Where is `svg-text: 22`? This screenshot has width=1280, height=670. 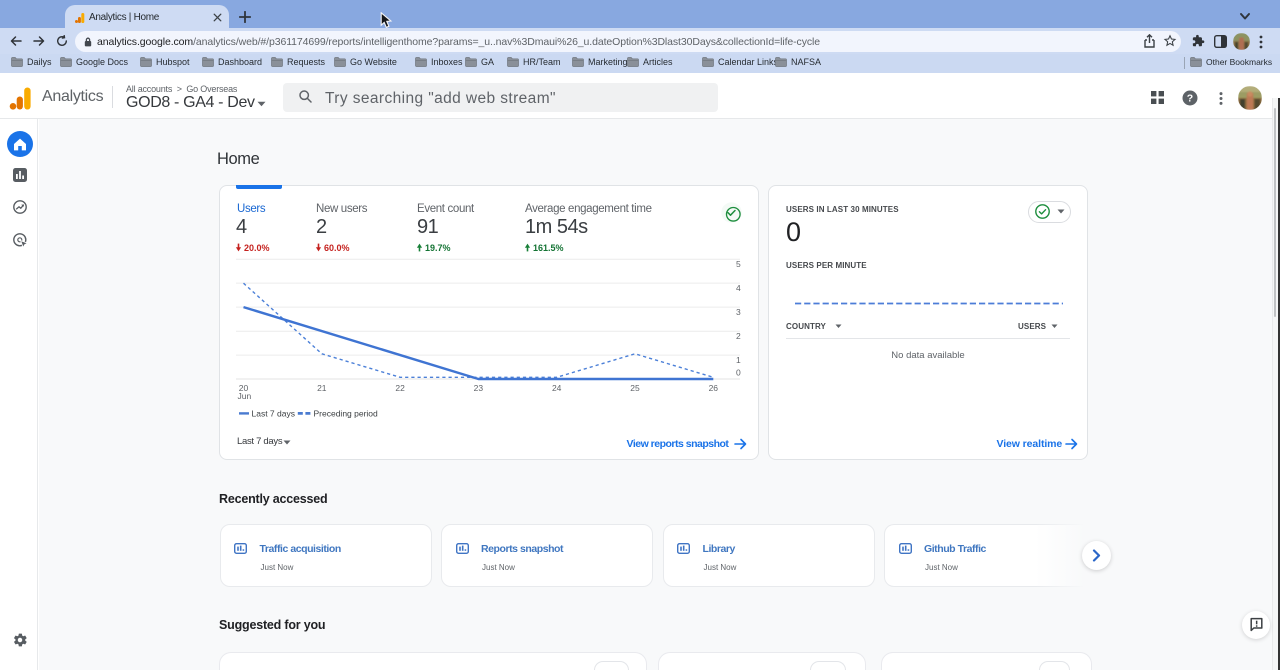
svg-text: 22 is located at coordinates (400, 388).